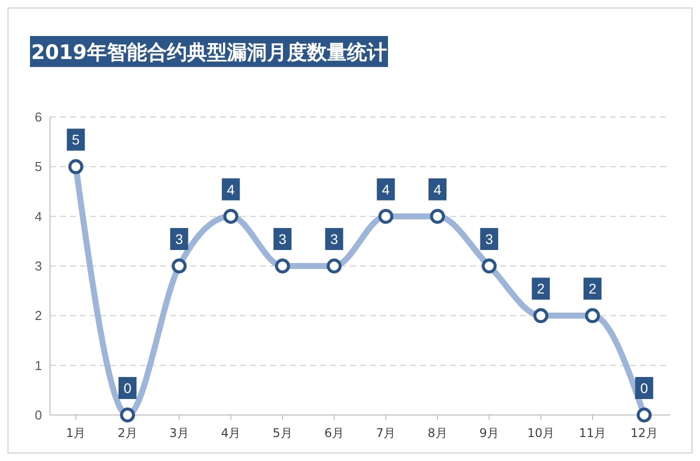 The image size is (700, 461). What do you see at coordinates (231, 433) in the screenshot?
I see `x-tick-label: 4月` at bounding box center [231, 433].